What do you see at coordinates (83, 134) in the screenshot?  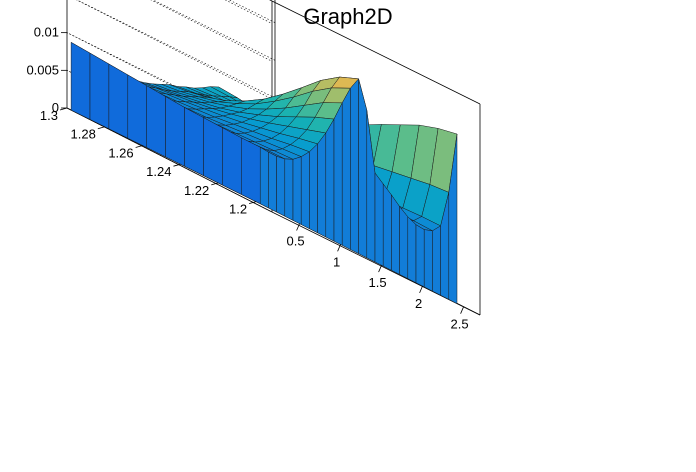 I see `y-tick-label: 1.28` at bounding box center [83, 134].